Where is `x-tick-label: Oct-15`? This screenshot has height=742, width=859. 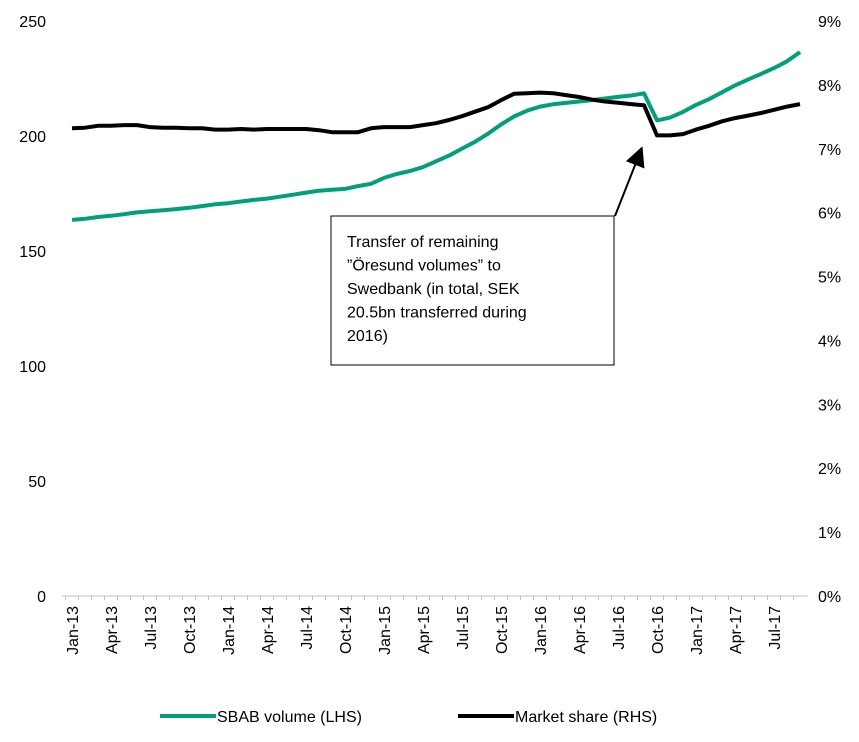 x-tick-label: Oct-15 is located at coordinates (502, 630).